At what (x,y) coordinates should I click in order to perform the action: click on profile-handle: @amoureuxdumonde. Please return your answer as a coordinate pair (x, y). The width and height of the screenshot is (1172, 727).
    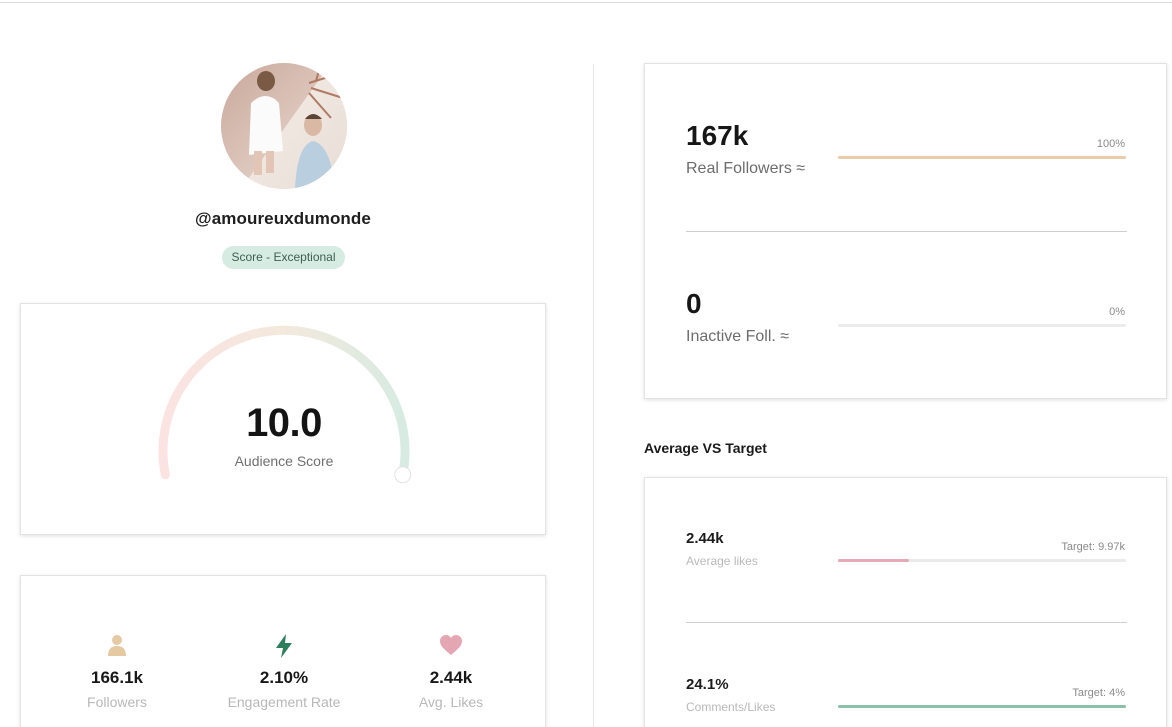
    Looking at the image, I should click on (283, 218).